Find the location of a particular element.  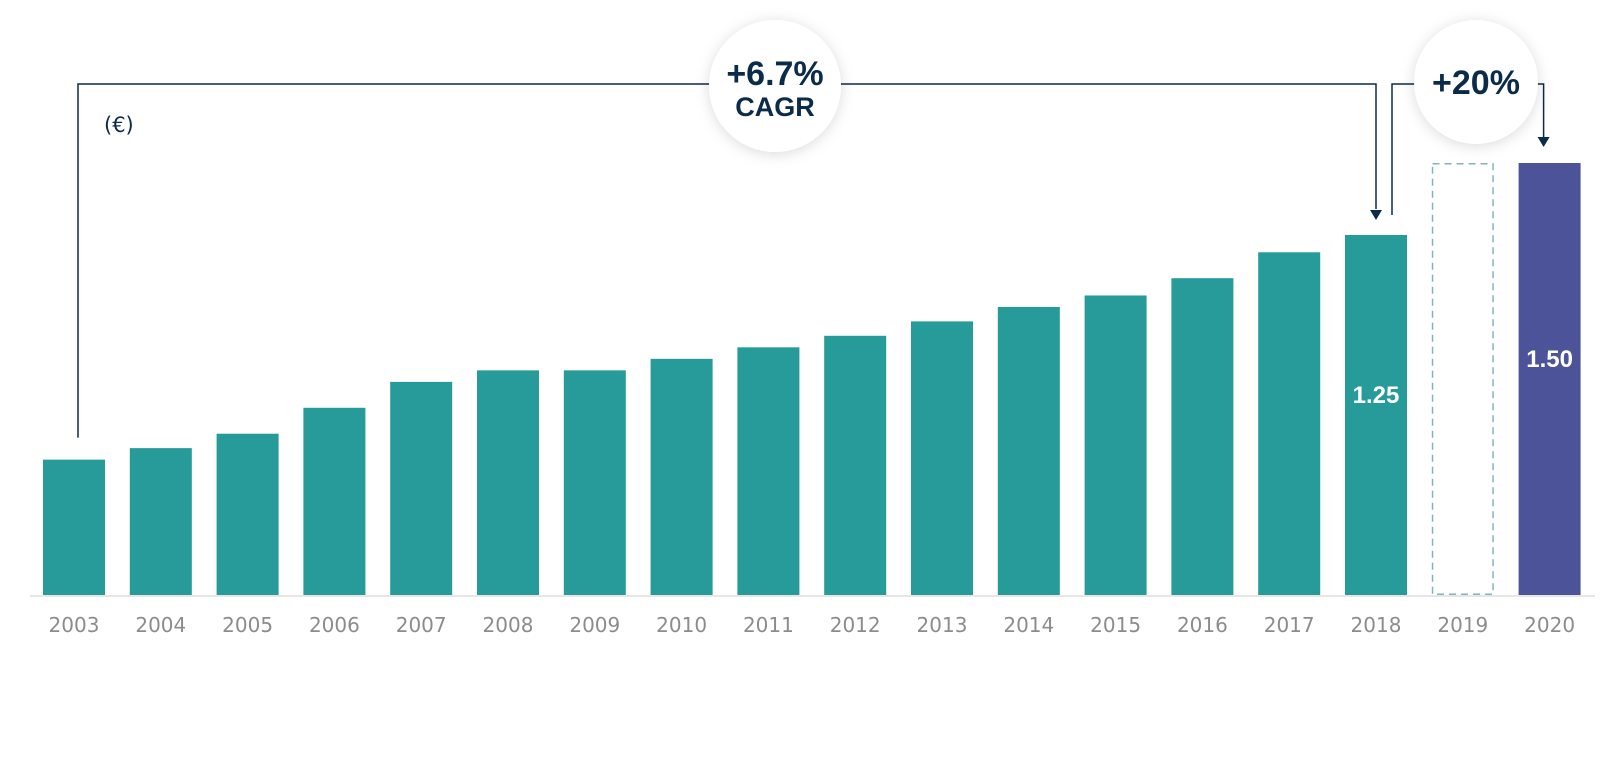

x-tick-label: 2005 is located at coordinates (247, 625).